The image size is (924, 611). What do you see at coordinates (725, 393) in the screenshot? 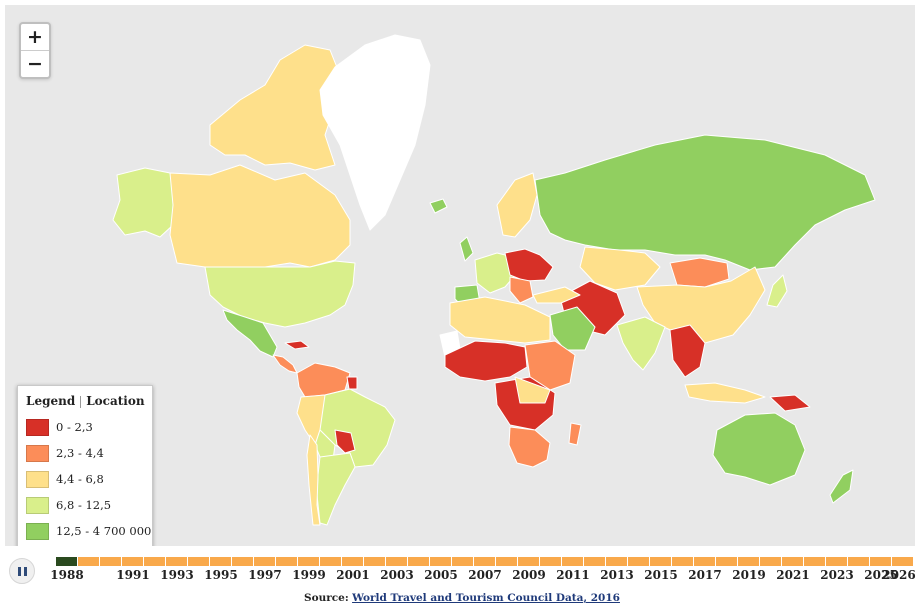
I see `country-indonesia` at bounding box center [725, 393].